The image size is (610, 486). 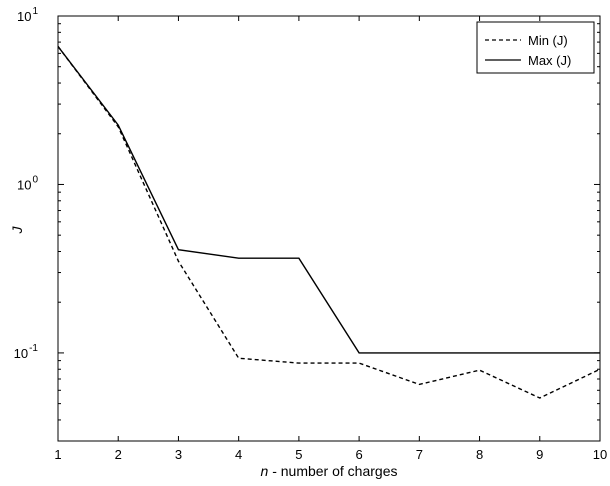 What do you see at coordinates (27, 183) in the screenshot?
I see `y-tick-label: 10⁰` at bounding box center [27, 183].